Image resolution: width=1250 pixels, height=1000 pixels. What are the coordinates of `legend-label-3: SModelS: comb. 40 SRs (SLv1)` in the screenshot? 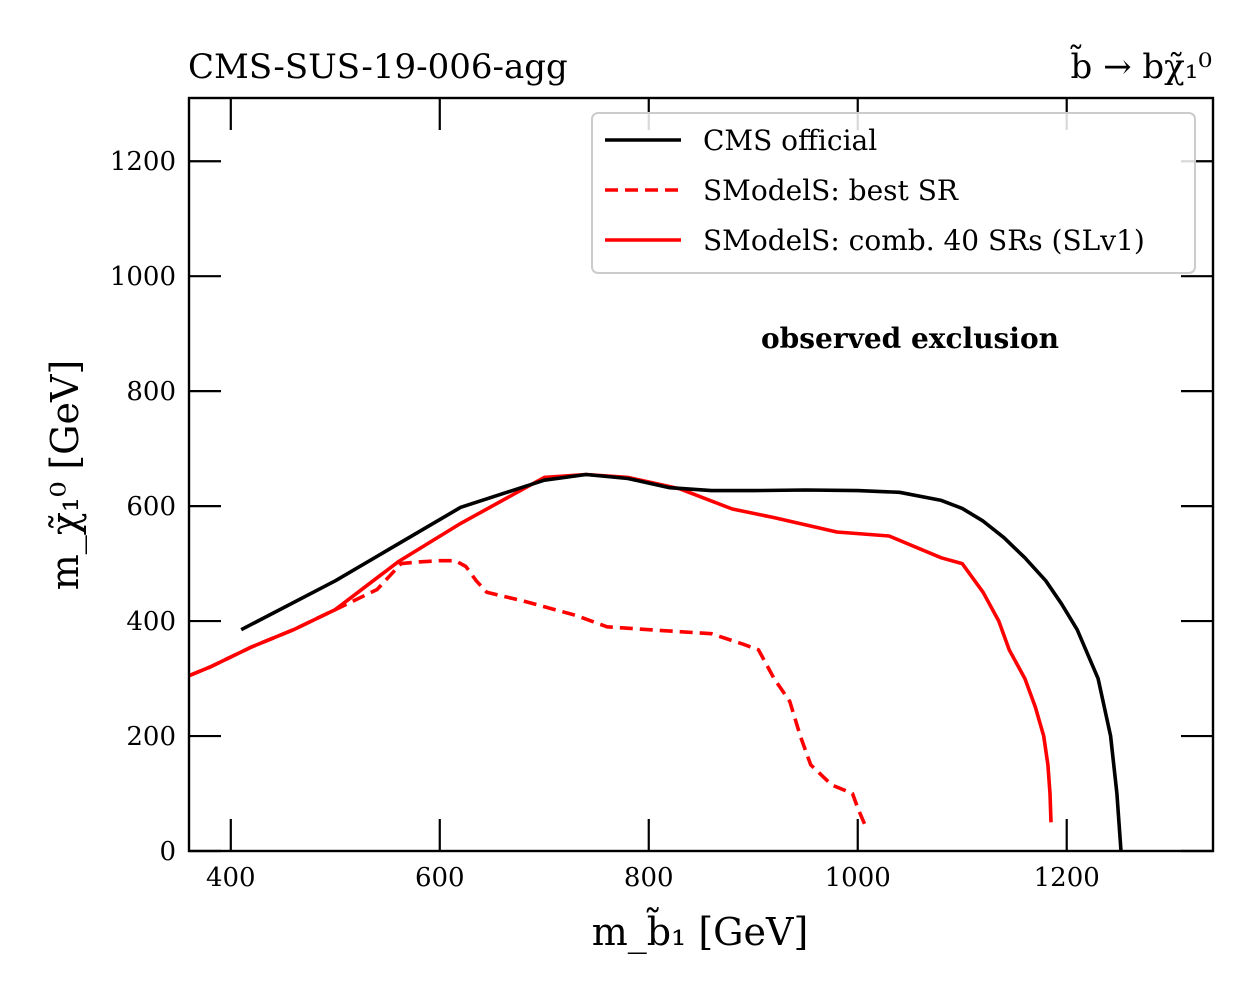 It's located at (924, 240).